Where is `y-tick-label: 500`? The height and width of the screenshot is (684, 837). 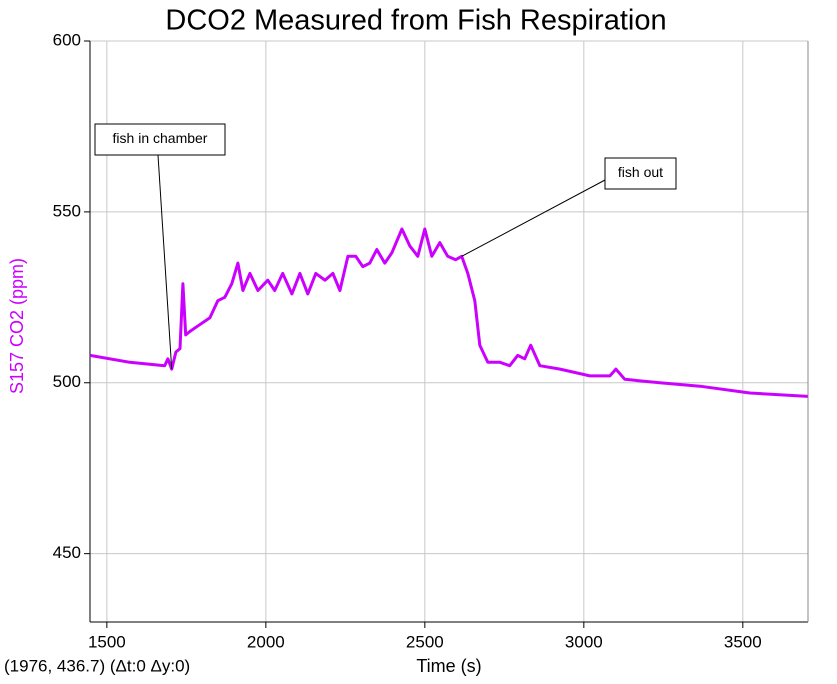 y-tick-label: 500 is located at coordinates (67, 381).